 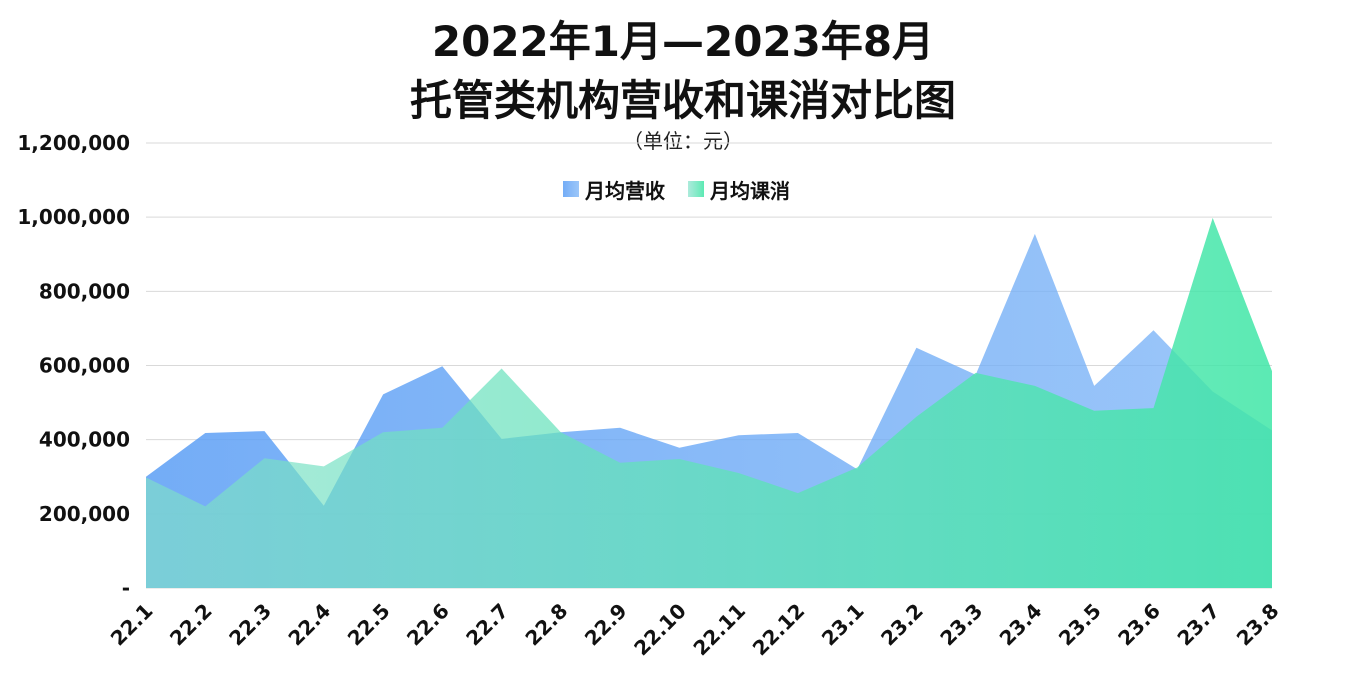 What do you see at coordinates (683, 100) in the screenshot?
I see `chart-title-line-2: 托管类机构营收和课消对比图` at bounding box center [683, 100].